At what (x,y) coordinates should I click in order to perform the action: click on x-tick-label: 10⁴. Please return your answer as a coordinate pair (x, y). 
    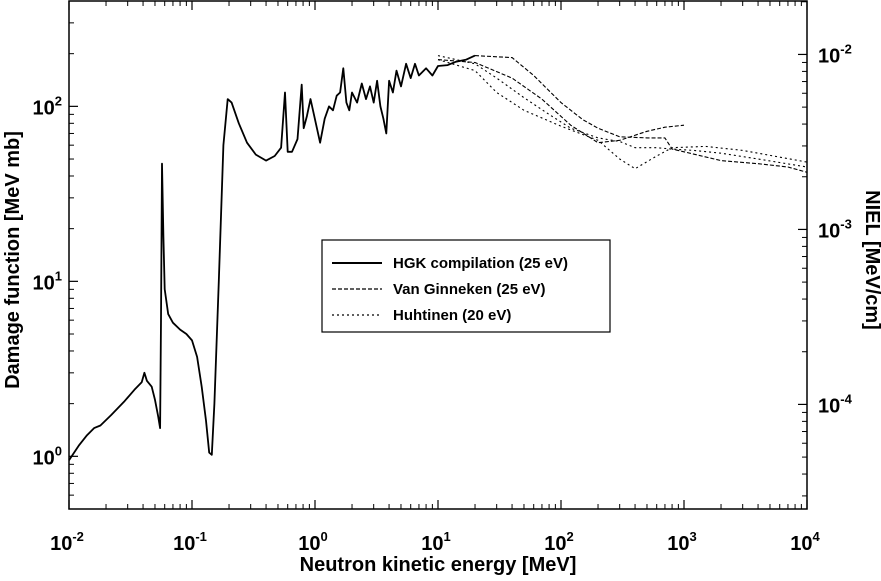
    Looking at the image, I should click on (805, 542).